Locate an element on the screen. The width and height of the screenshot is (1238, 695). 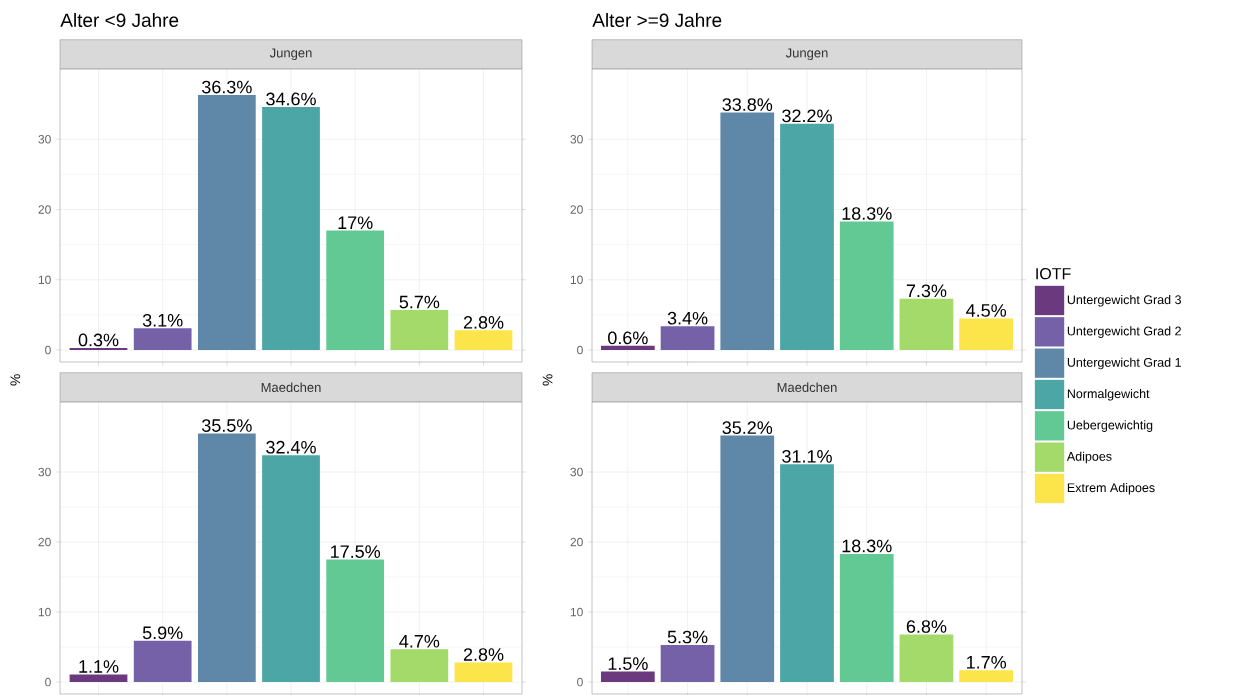
data-label: 3.4% is located at coordinates (687, 318).